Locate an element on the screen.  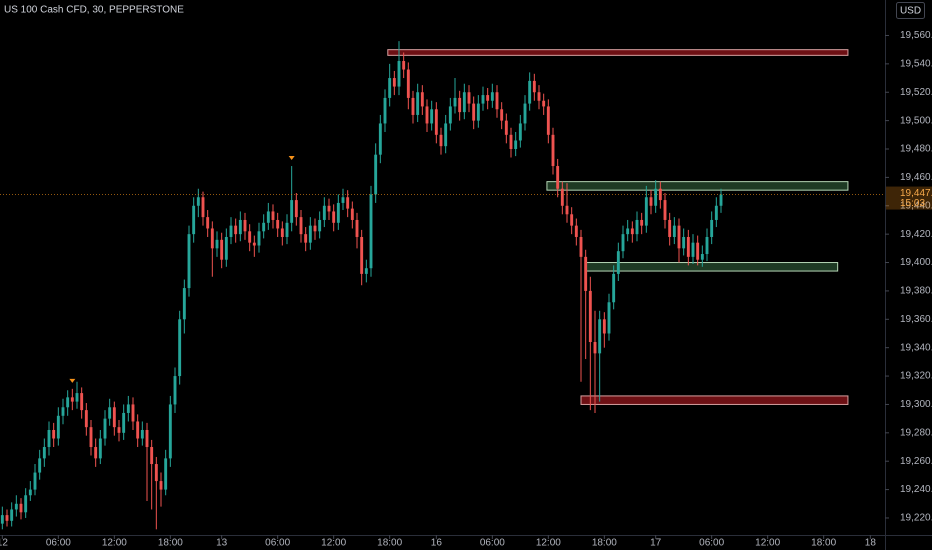
last-price-label: 19,447.9 is located at coordinates (916, 193).